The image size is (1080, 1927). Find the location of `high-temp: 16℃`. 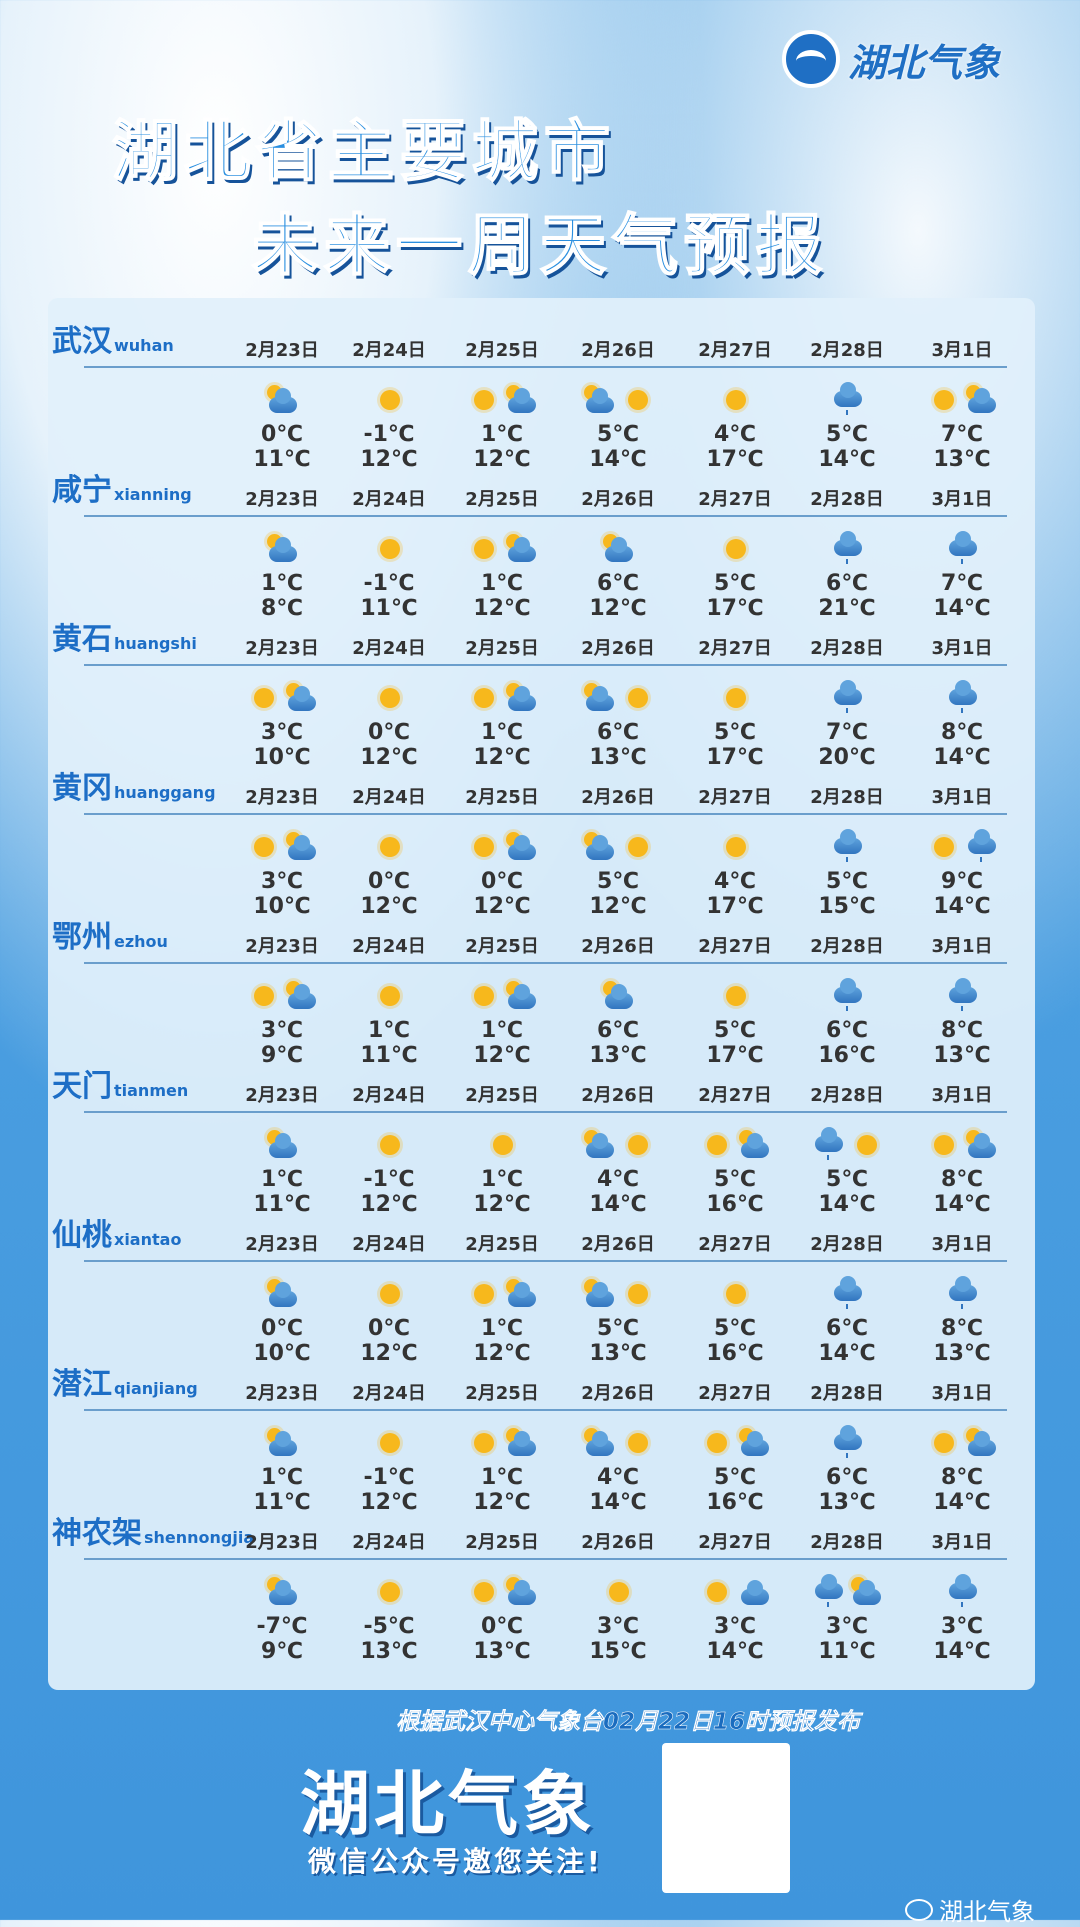

high-temp: 16℃ is located at coordinates (735, 1353).